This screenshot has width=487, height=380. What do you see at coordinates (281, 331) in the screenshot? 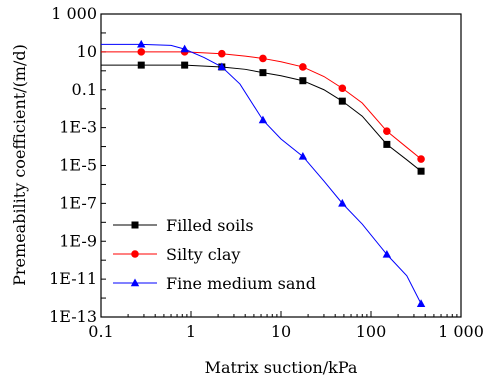
I see `x-tick-label: 10` at bounding box center [281, 331].